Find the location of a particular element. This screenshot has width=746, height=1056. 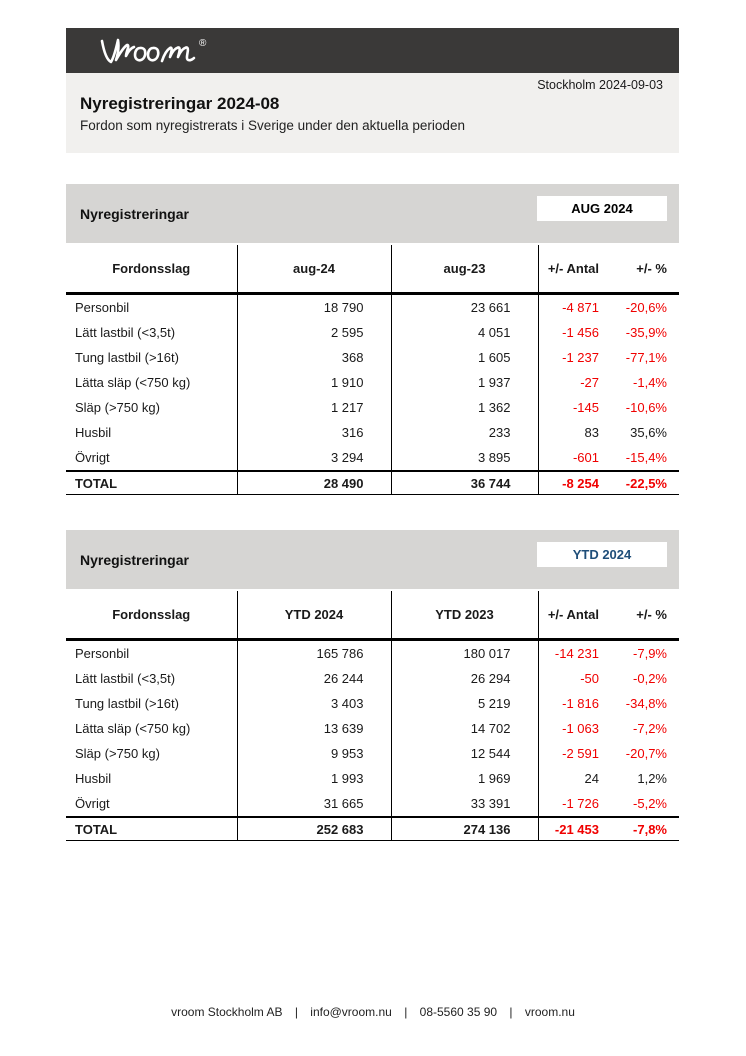

total-row: TOTAL 252 683 274 136 -21 453 -7,8% is located at coordinates (372, 828).